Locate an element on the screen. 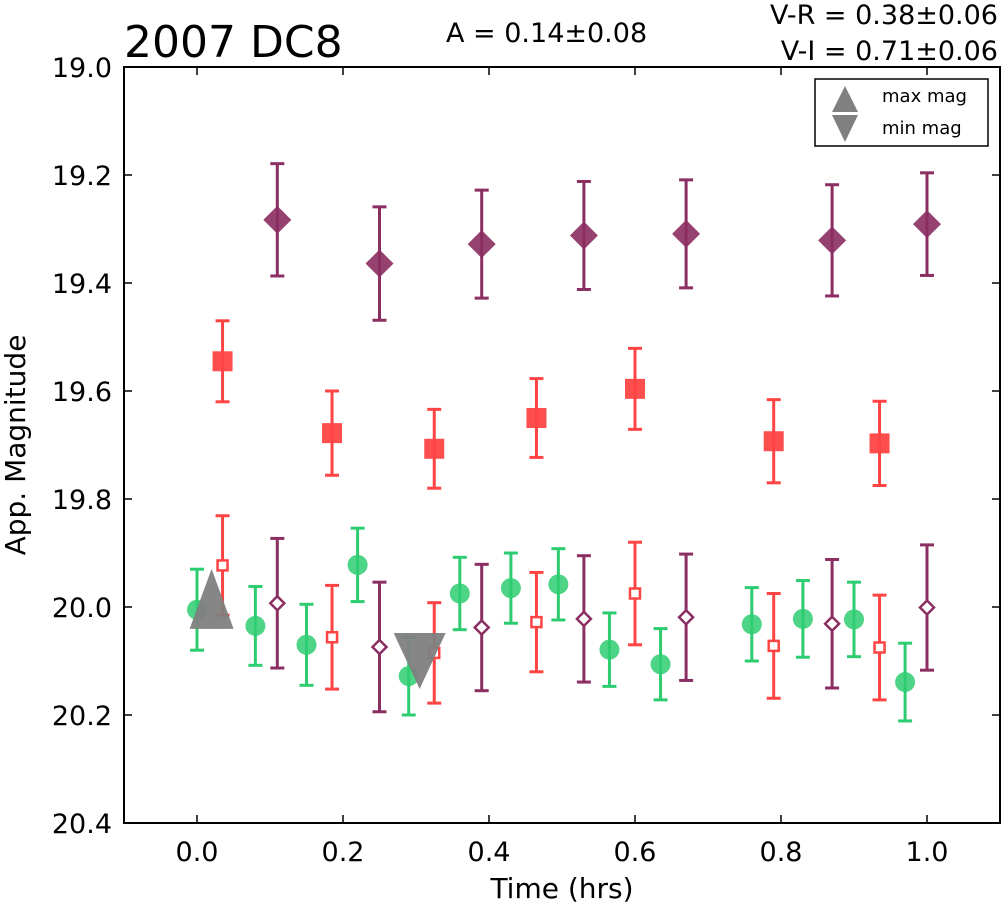 The width and height of the screenshot is (1001, 904). y-axis-label: App. Magnitude is located at coordinates (16, 445).